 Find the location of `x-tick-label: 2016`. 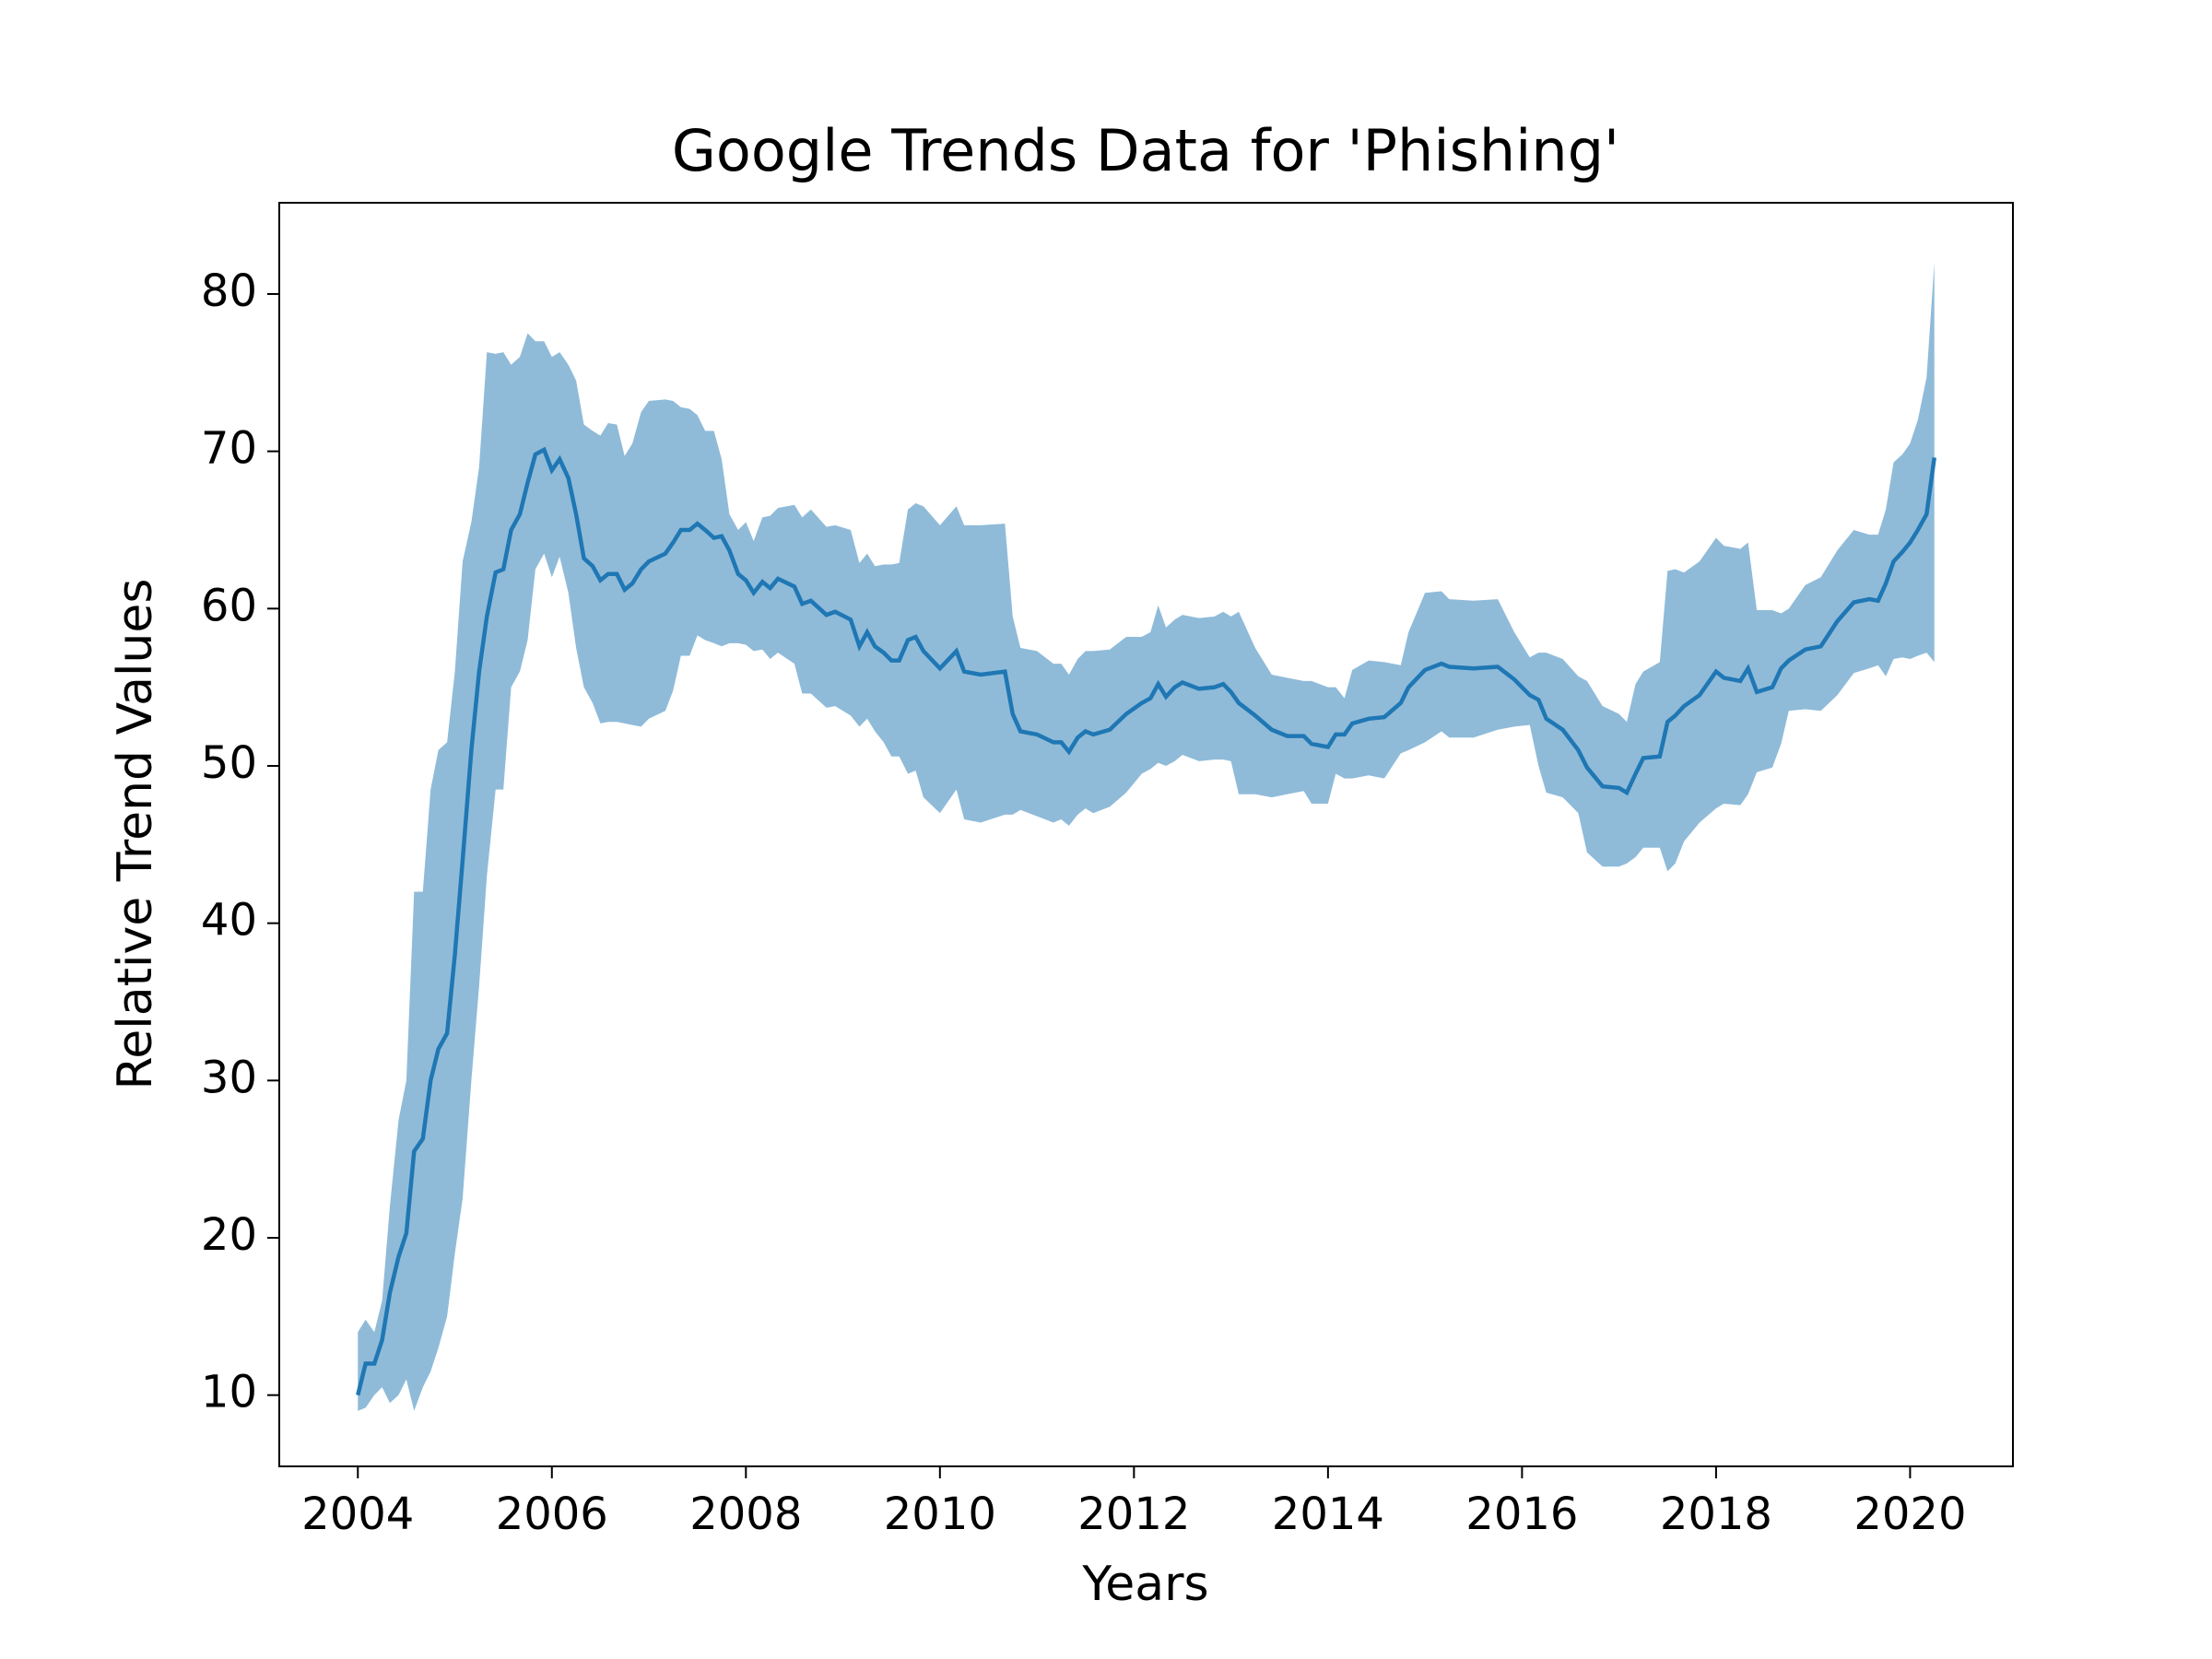

x-tick-label: 2016 is located at coordinates (1521, 1514).